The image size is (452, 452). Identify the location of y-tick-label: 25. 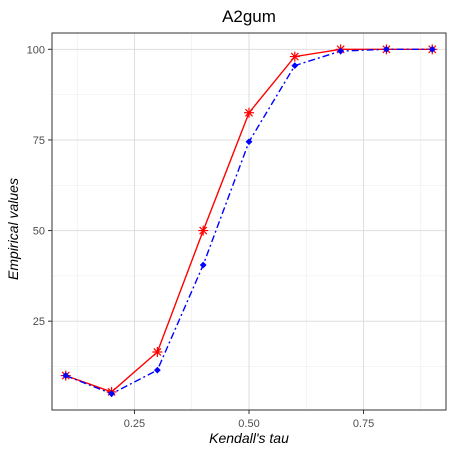
(39, 322).